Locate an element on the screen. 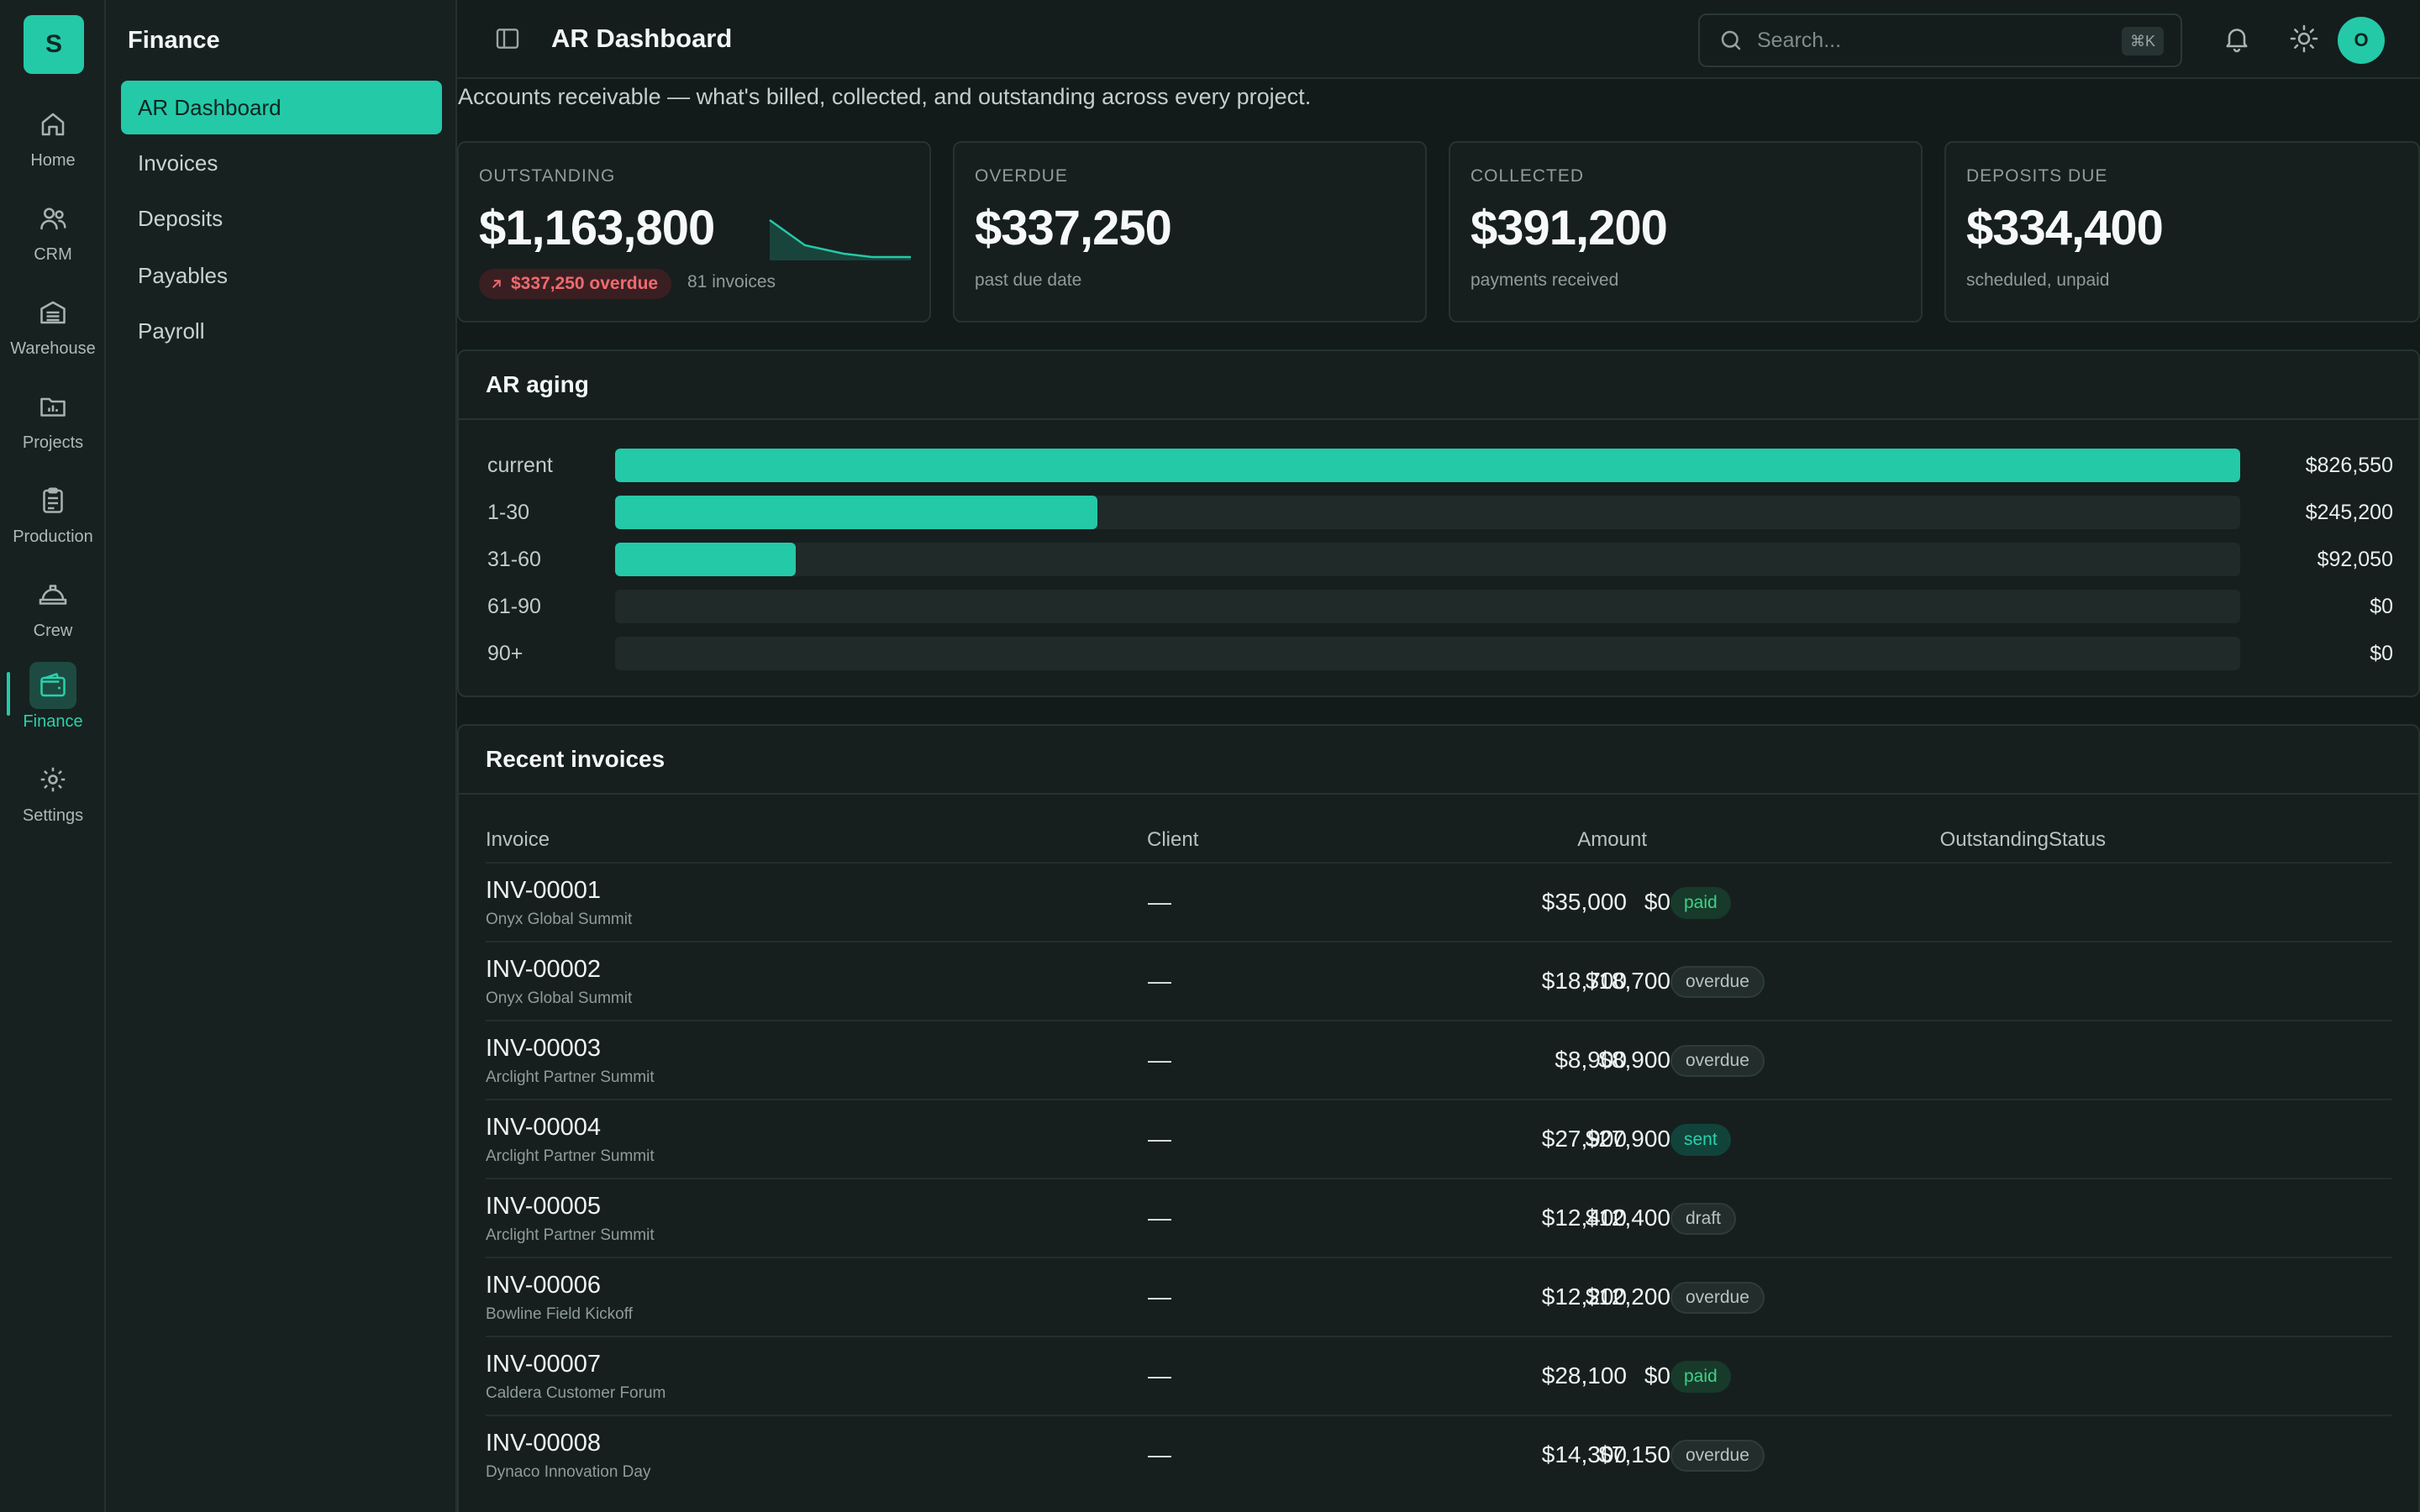 The height and width of the screenshot is (1512, 2420). kpi-label: COLLECTED is located at coordinates (1528, 176).